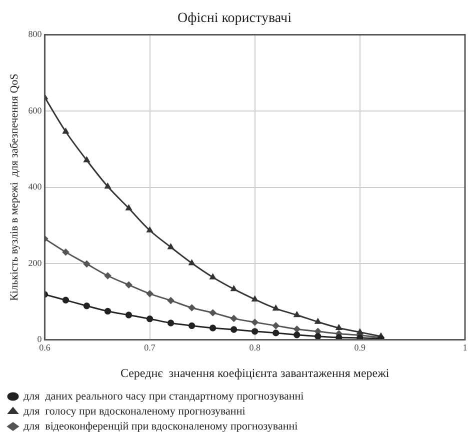 The height and width of the screenshot is (444, 473). I want to click on y-axis-title: Кількість вузлів в мережі для забезпечення QoS, so click(14, 187).